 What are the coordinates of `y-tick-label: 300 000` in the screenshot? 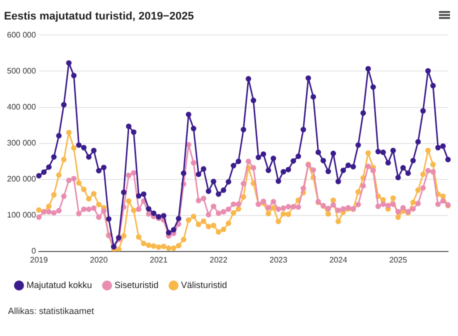 It's located at (21, 143).